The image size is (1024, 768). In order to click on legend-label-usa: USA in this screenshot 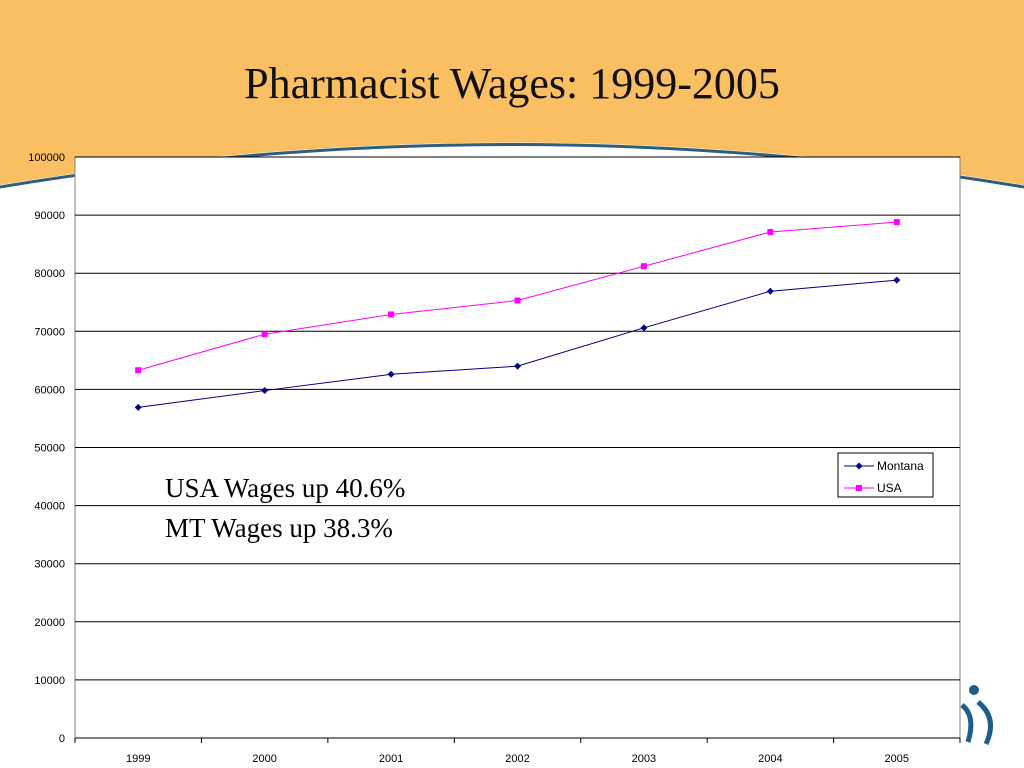, I will do `click(889, 488)`.